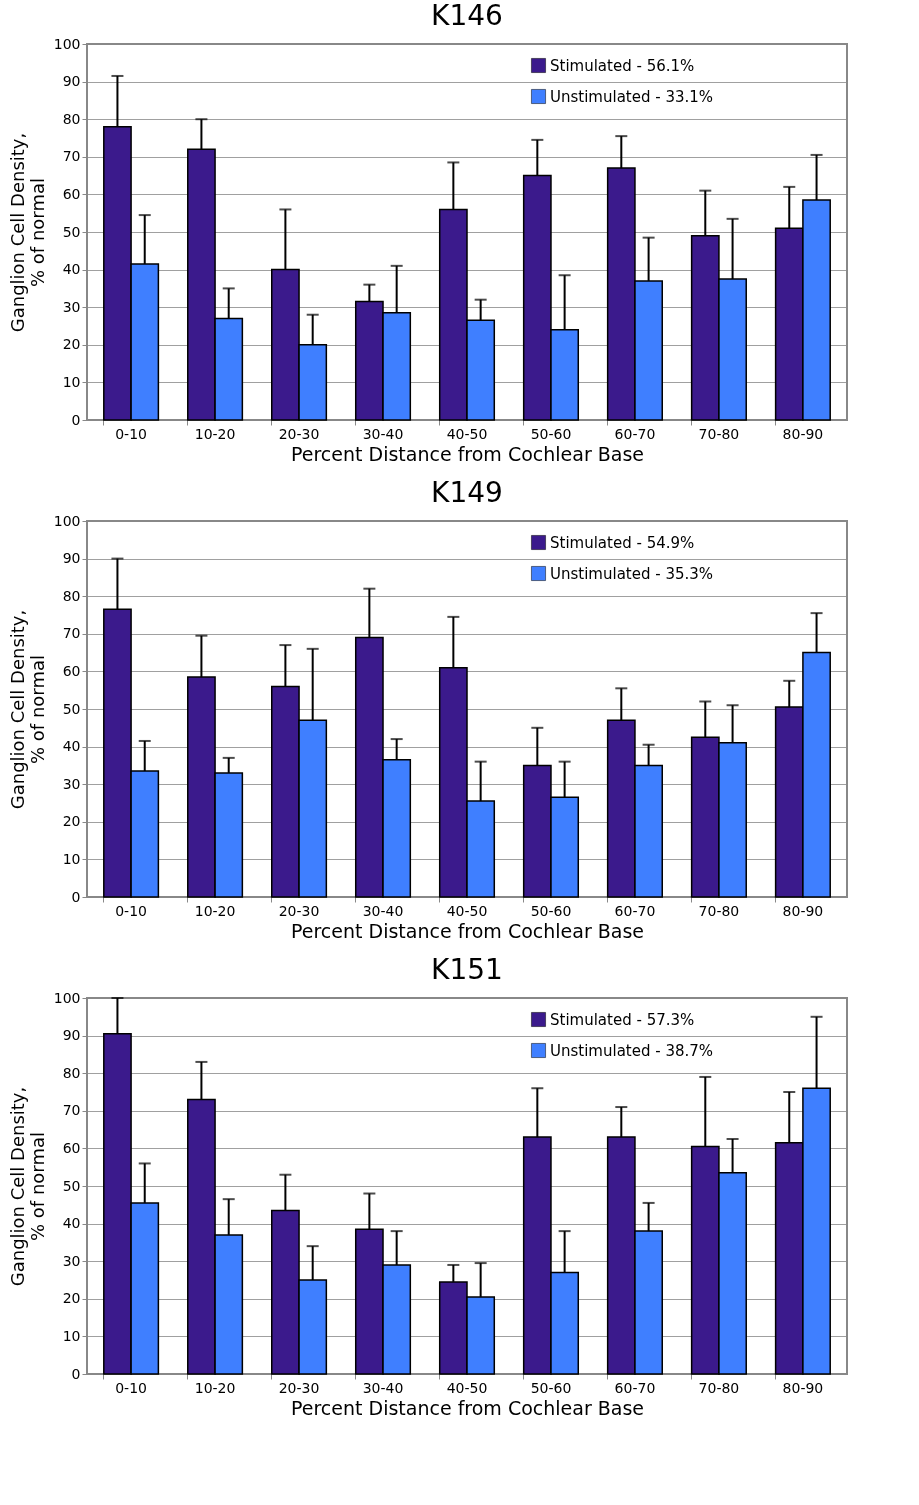 This screenshot has width=919, height=1505. Describe the element at coordinates (622, 1019) in the screenshot. I see `legend-label: Stimulated - 57.3%` at that location.